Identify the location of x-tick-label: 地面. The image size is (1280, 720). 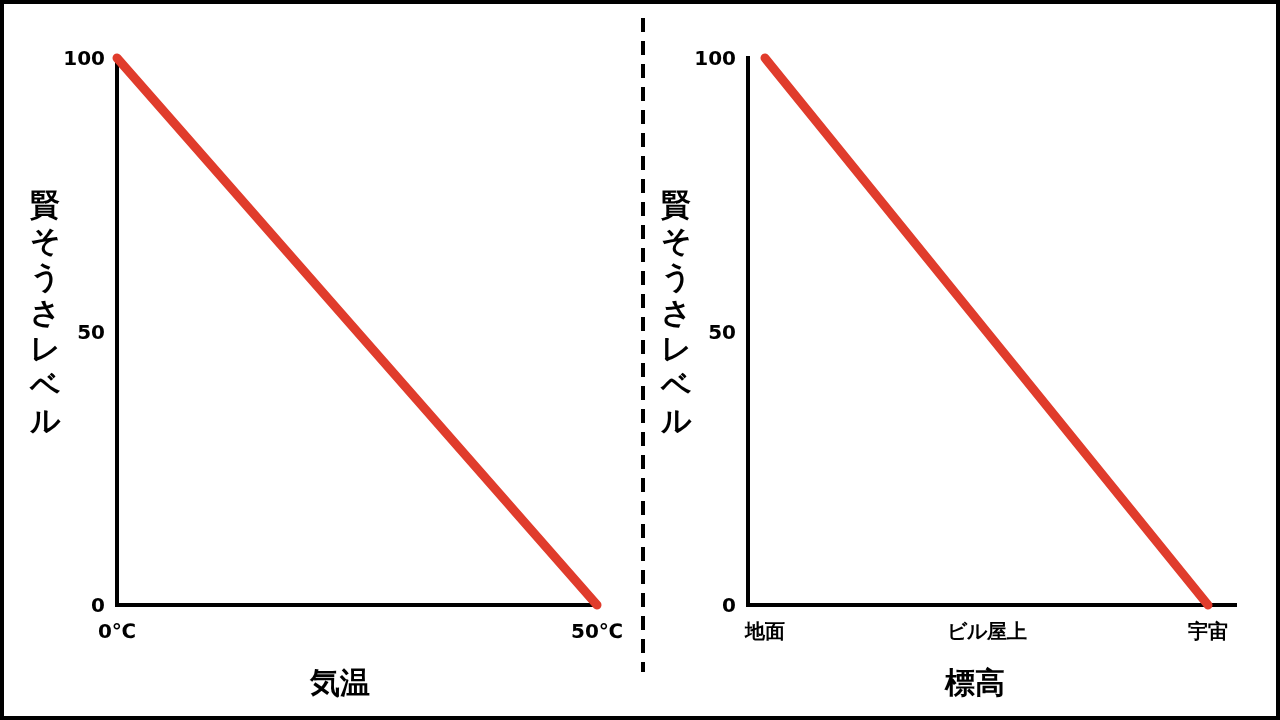
(764, 631).